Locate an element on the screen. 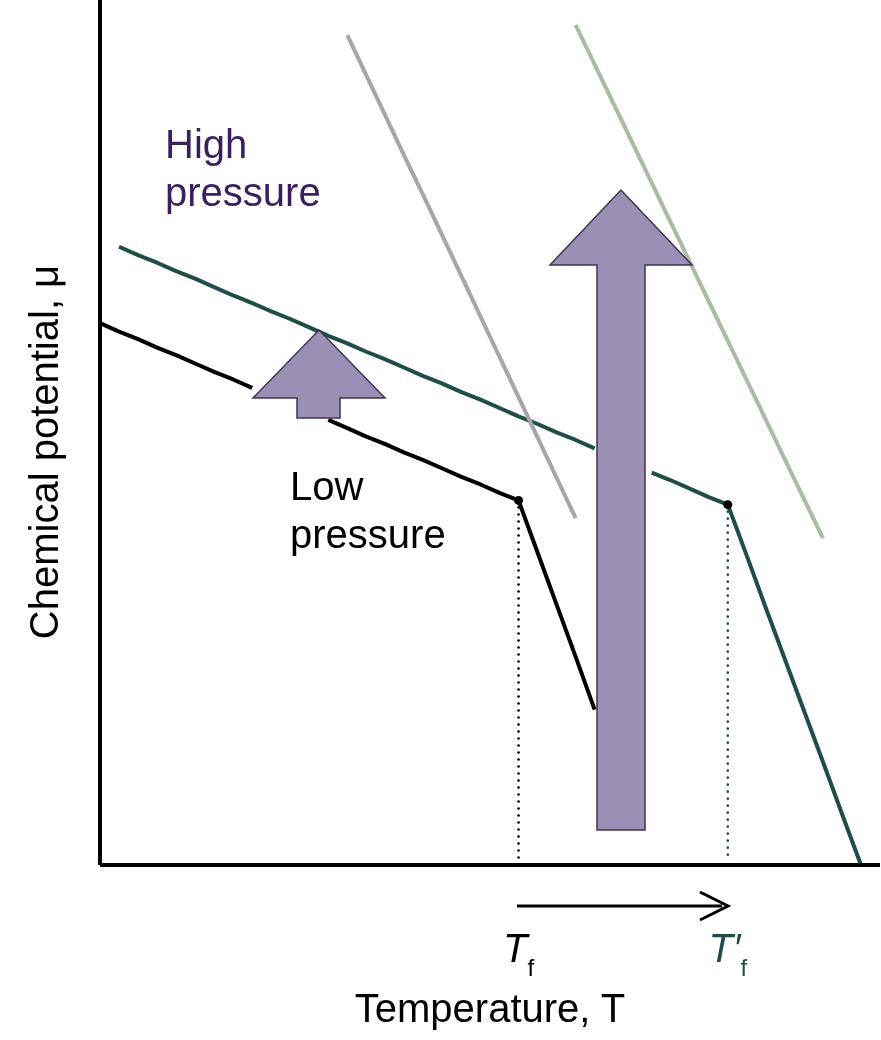 The height and width of the screenshot is (1040, 881). x-axis-title: Temperature, T is located at coordinates (490, 1008).